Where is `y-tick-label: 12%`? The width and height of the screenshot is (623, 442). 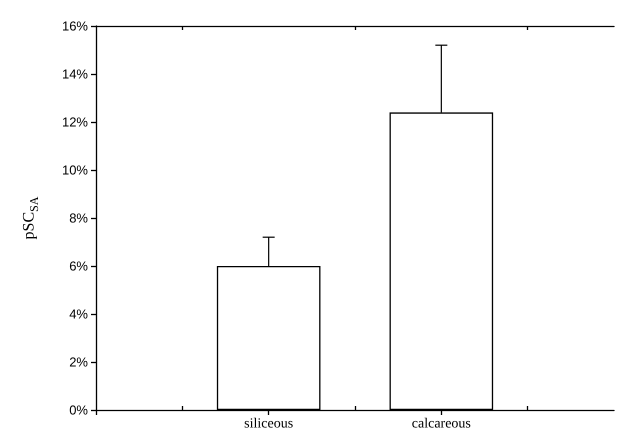
y-tick-label: 12% is located at coordinates (75, 122).